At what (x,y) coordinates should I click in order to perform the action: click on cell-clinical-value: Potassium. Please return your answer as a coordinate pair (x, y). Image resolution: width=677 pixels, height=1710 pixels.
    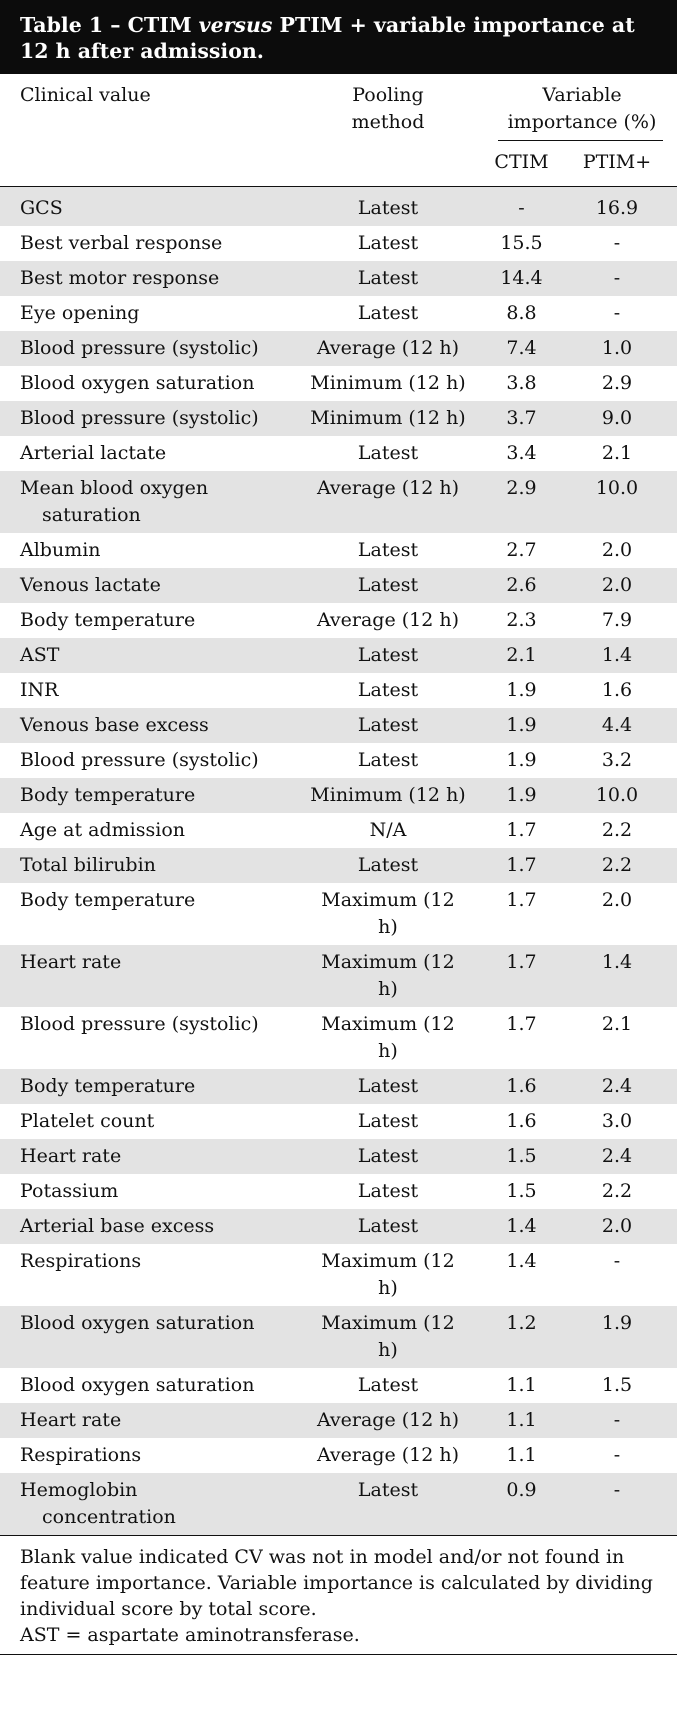
    Looking at the image, I should click on (69, 1191).